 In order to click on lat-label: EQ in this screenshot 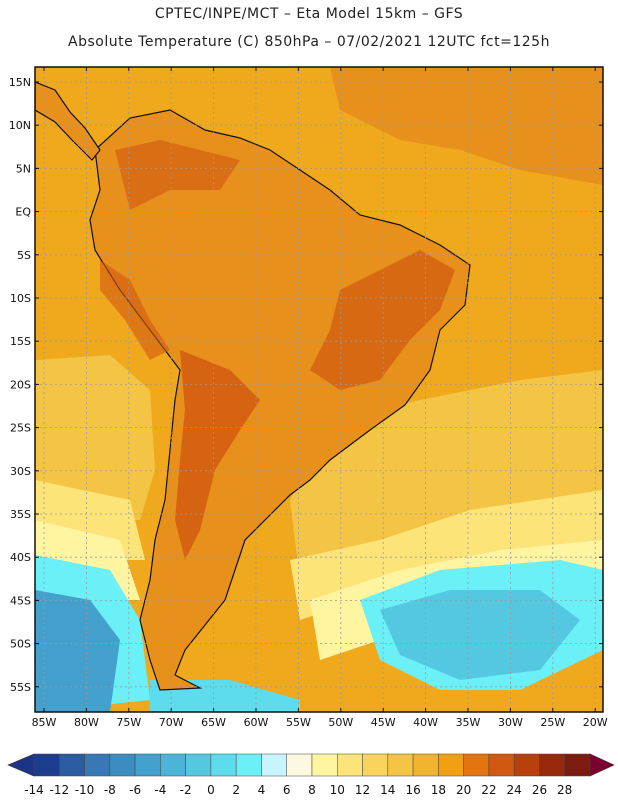, I will do `click(23, 212)`.